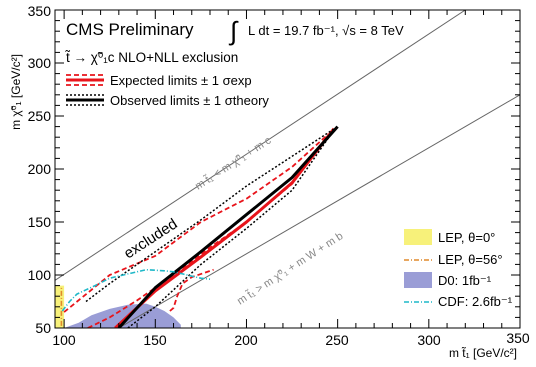 The image size is (536, 367). What do you see at coordinates (290, 269) in the screenshot?
I see `diagonal-label-lower: m t̃₁ > m χ̃⁰₁ + m W + m b` at bounding box center [290, 269].